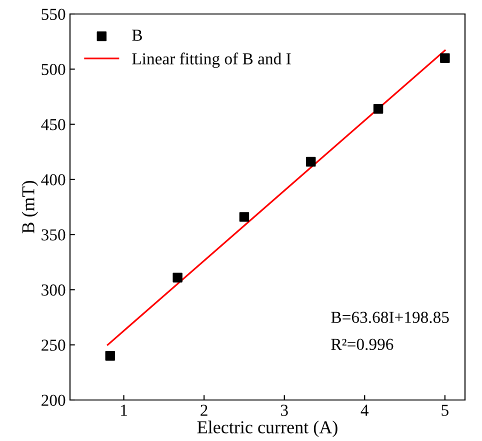 This screenshot has width=482, height=441. Describe the element at coordinates (54, 345) in the screenshot. I see `y-tick-label: 250` at that location.